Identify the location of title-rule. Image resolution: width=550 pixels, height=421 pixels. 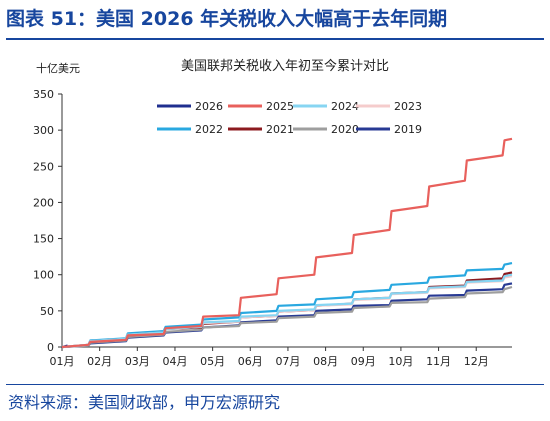
(275, 39).